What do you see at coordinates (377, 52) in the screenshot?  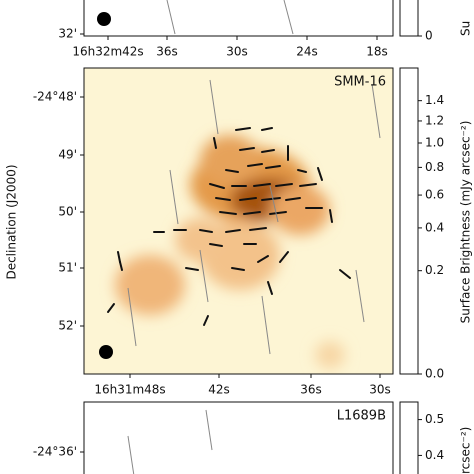 I see `x-tick-label: 18s` at bounding box center [377, 52].